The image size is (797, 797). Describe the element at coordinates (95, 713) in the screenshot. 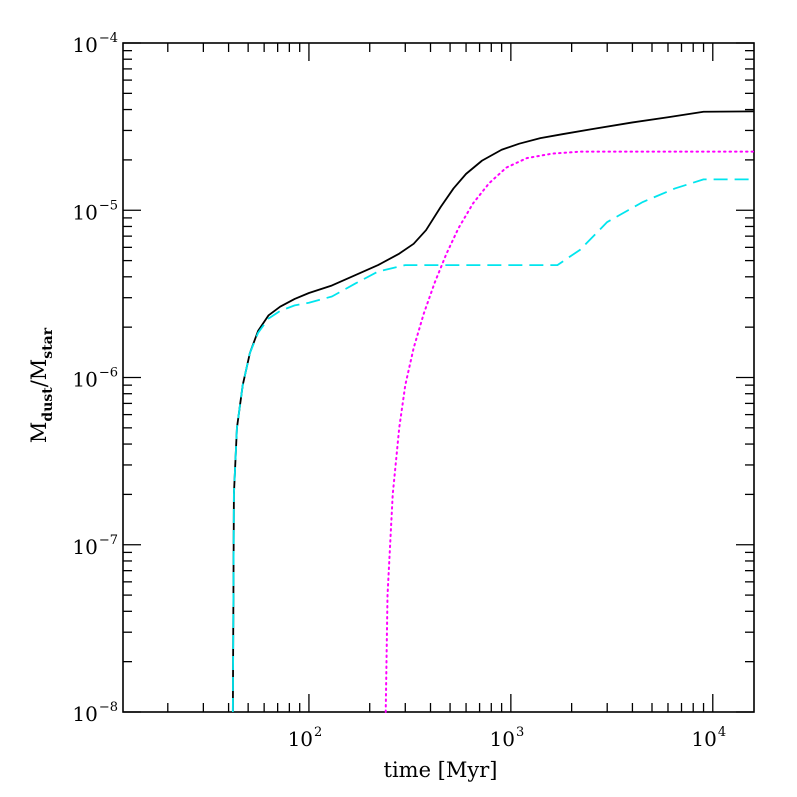

I see `y-tick-label: 10⁻⁸` at that location.